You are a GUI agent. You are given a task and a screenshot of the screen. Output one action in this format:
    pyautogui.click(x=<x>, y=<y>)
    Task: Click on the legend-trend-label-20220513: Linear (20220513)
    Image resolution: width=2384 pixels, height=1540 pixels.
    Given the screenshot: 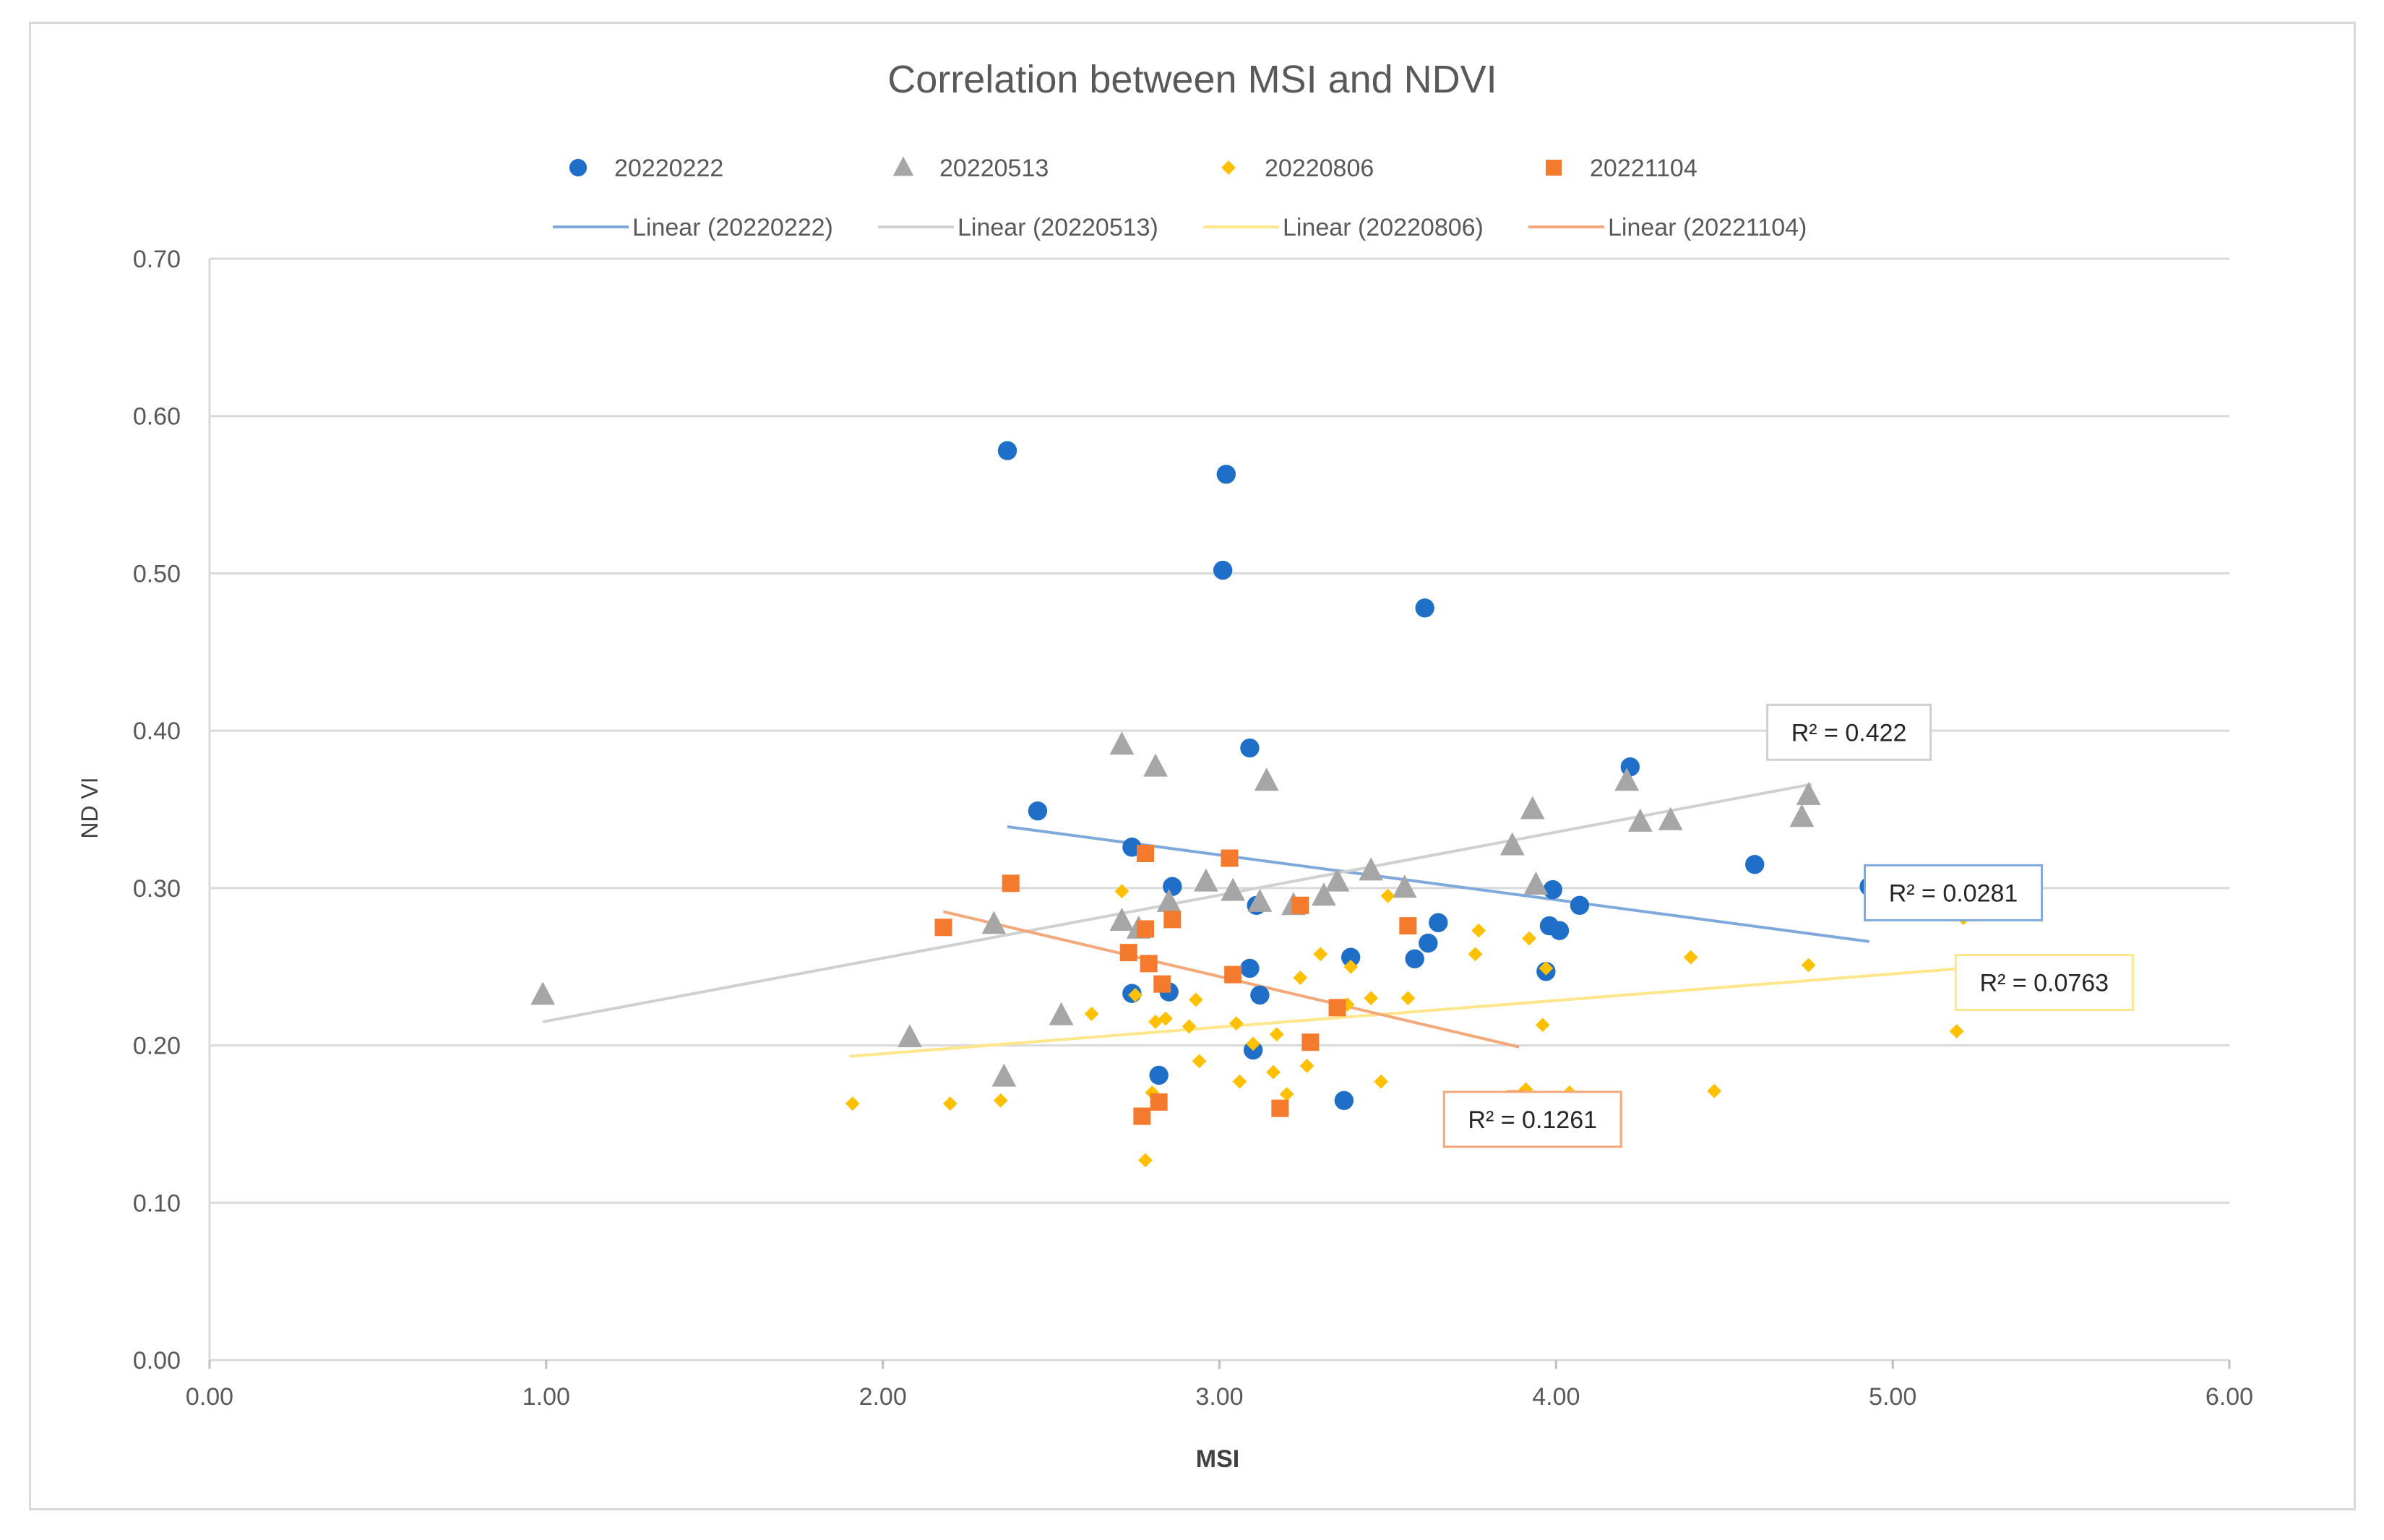 What is the action you would take?
    pyautogui.click(x=1058, y=227)
    